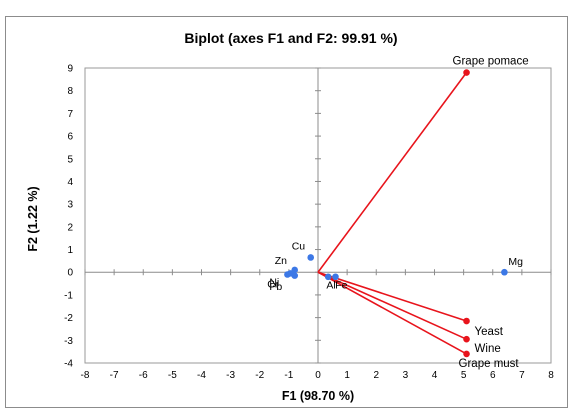 This screenshot has height=414, width=574. I want to click on observation-label: Cu, so click(299, 246).